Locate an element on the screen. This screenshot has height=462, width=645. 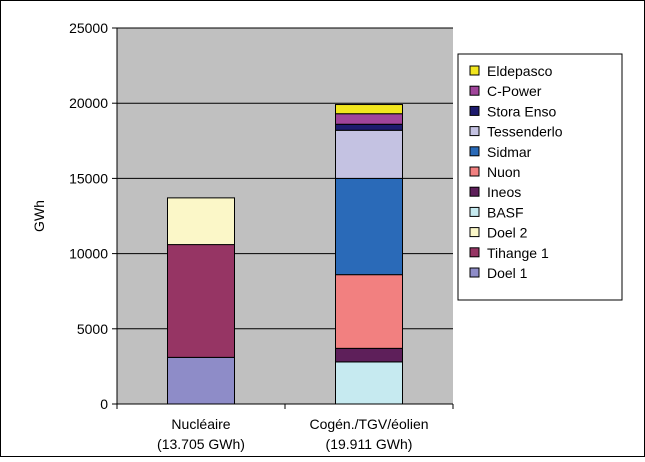
y-tick-label: 5000 is located at coordinates (92, 329).